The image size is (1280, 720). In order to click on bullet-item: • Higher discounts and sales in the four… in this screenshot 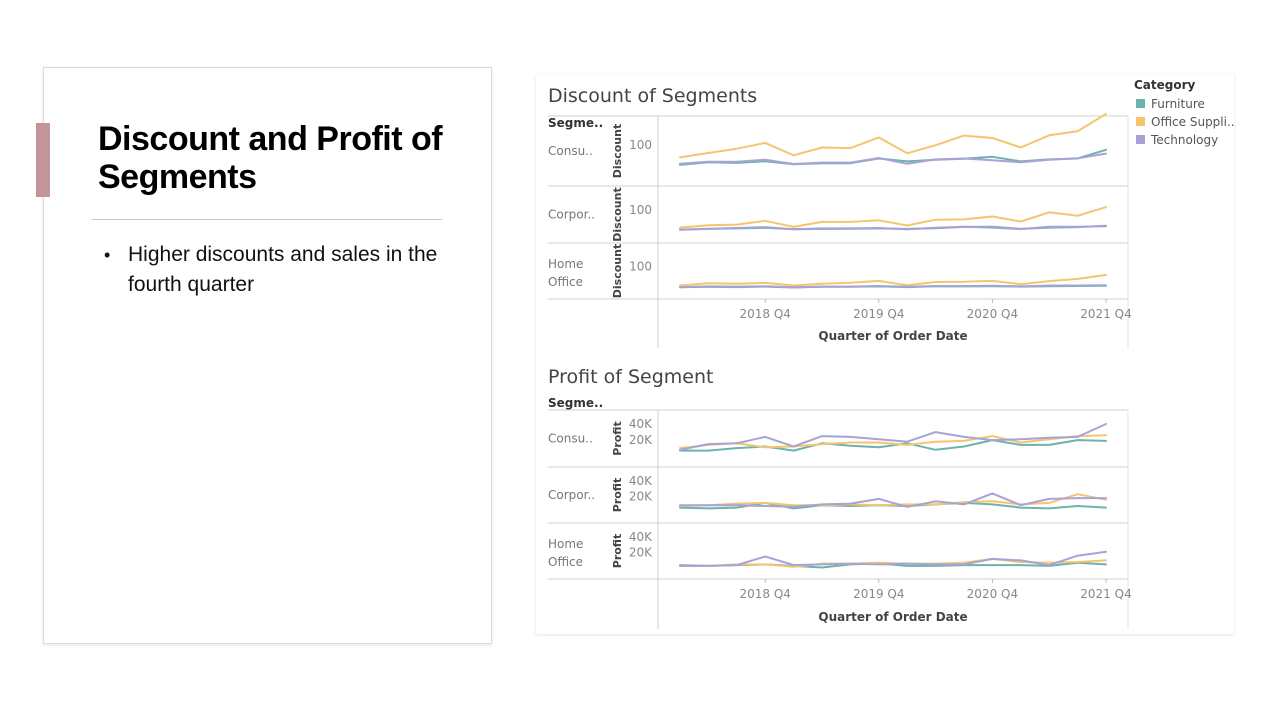, I will do `click(279, 270)`.